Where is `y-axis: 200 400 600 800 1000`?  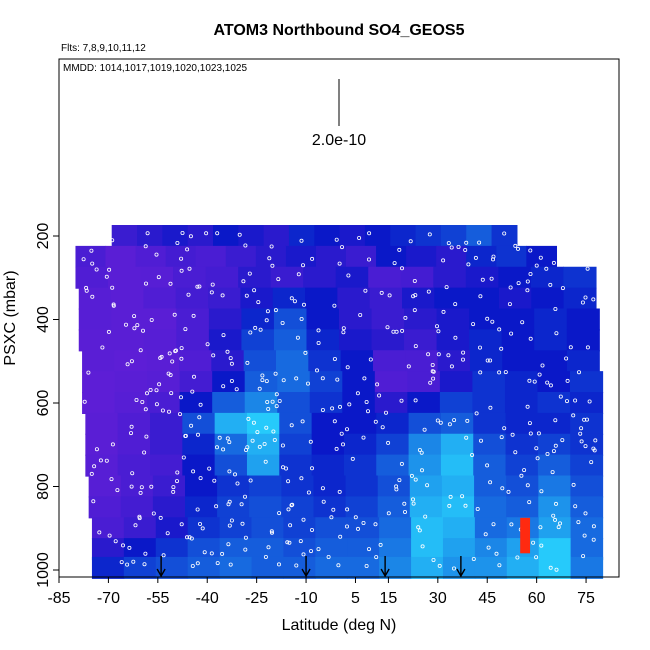 y-axis: 200 400 600 800 1000 is located at coordinates (47, 405).